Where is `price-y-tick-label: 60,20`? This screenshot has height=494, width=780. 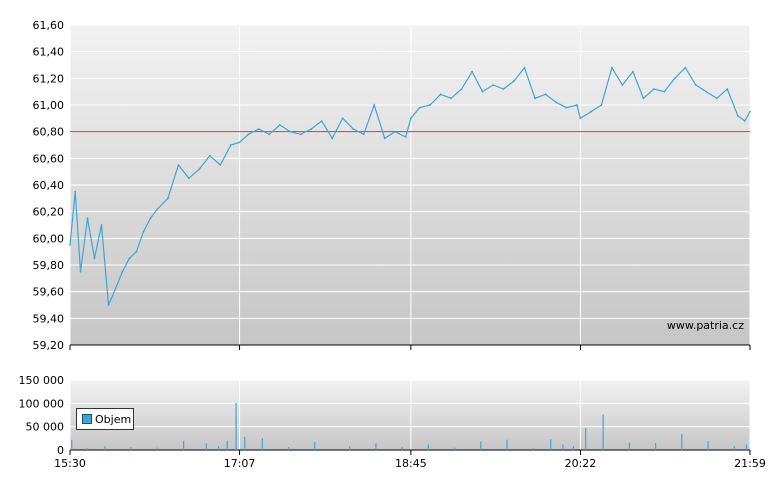
price-y-tick-label: 60,20 is located at coordinates (49, 212).